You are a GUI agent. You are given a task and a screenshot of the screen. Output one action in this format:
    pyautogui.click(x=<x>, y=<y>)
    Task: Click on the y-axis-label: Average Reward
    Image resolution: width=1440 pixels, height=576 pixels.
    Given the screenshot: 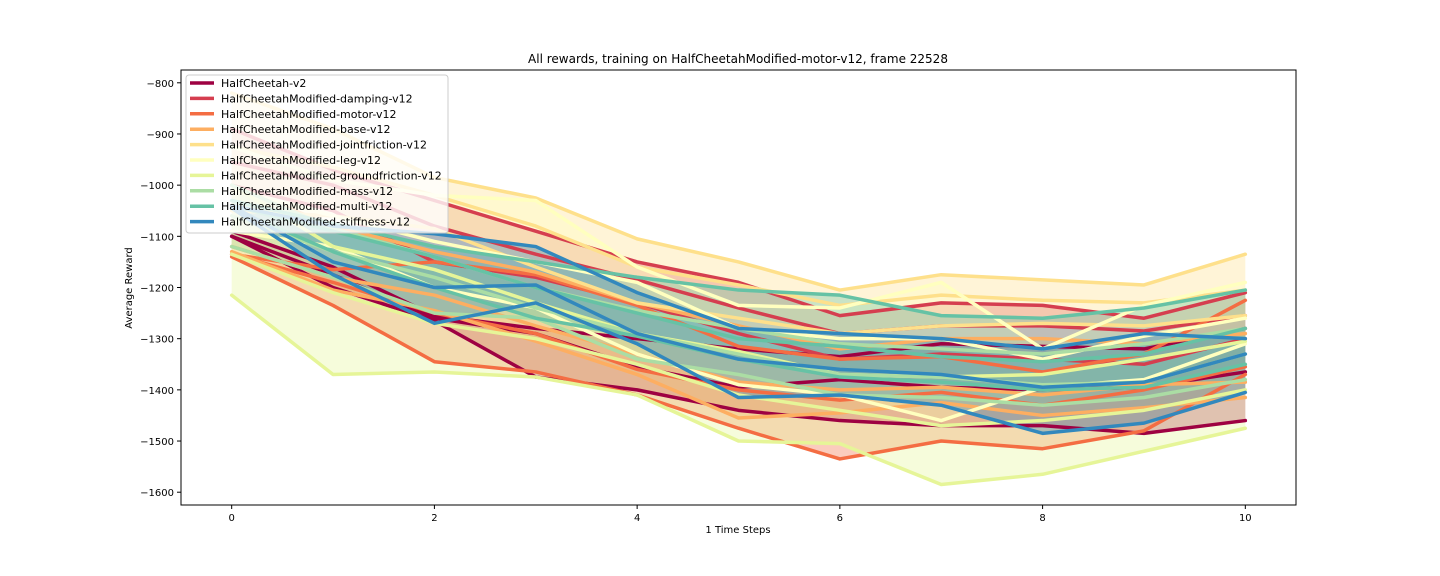 What is the action you would take?
    pyautogui.click(x=129, y=287)
    